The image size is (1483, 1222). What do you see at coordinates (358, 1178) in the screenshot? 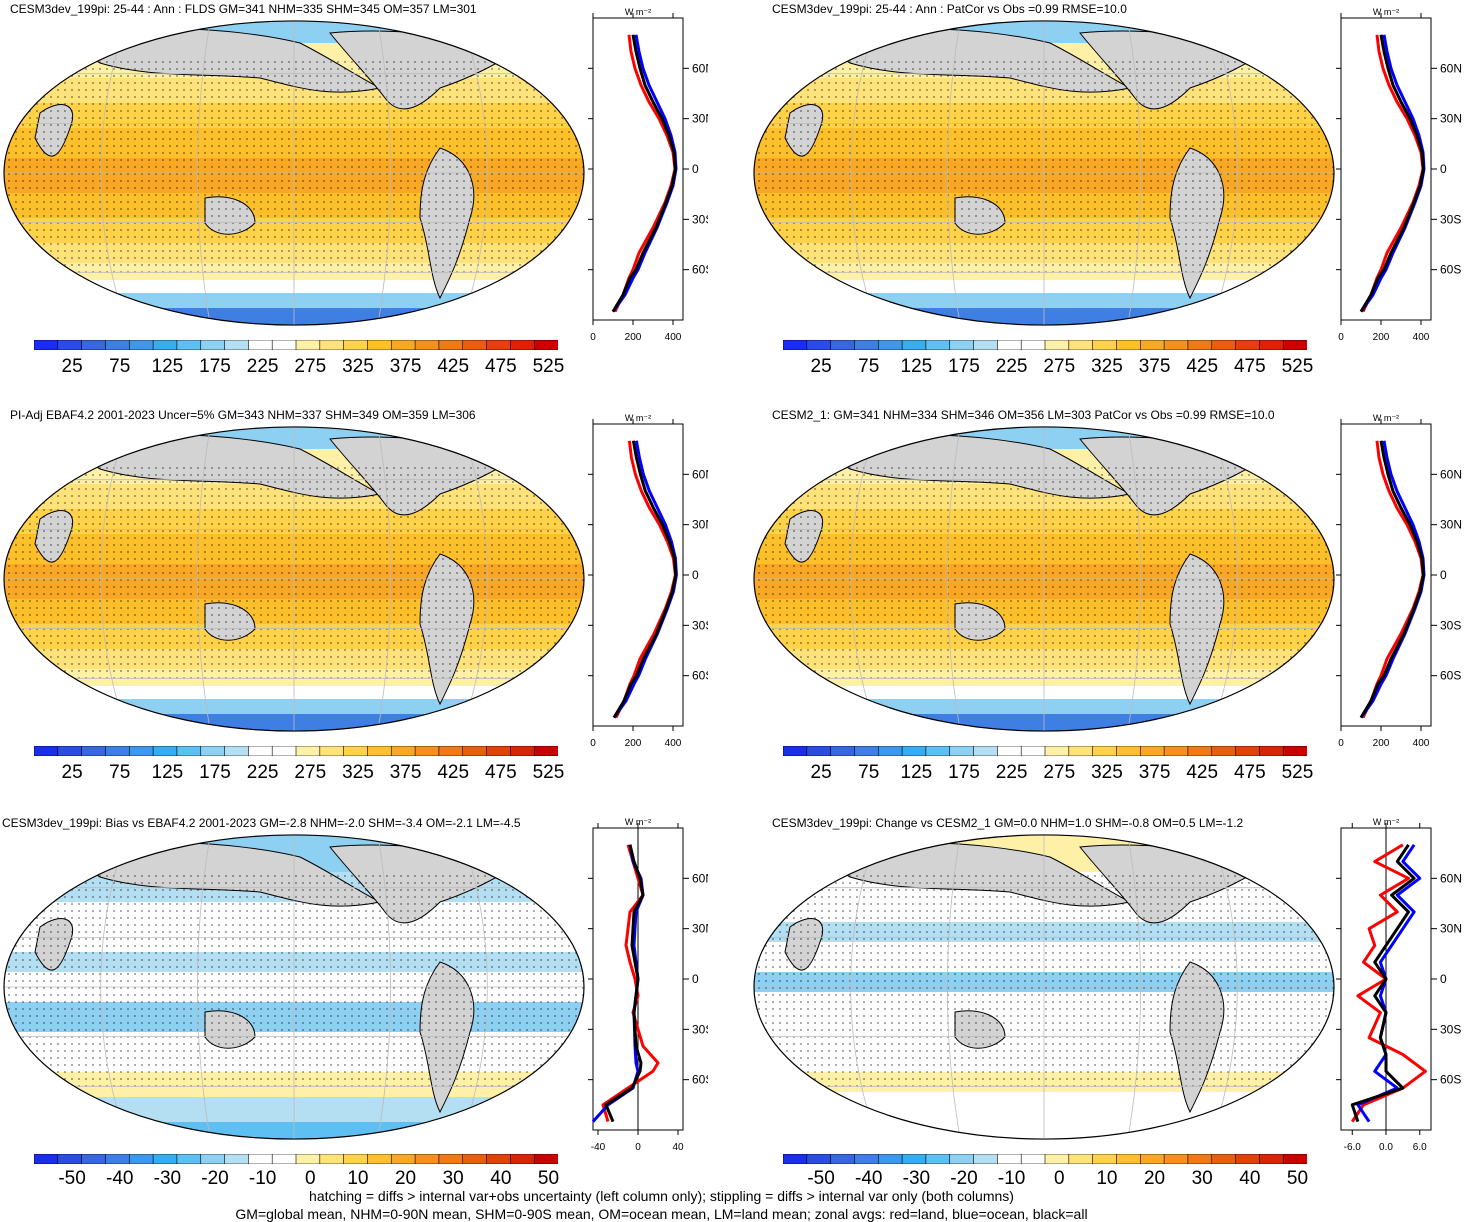
I see `colorbar-tick-label: 10` at bounding box center [358, 1178].